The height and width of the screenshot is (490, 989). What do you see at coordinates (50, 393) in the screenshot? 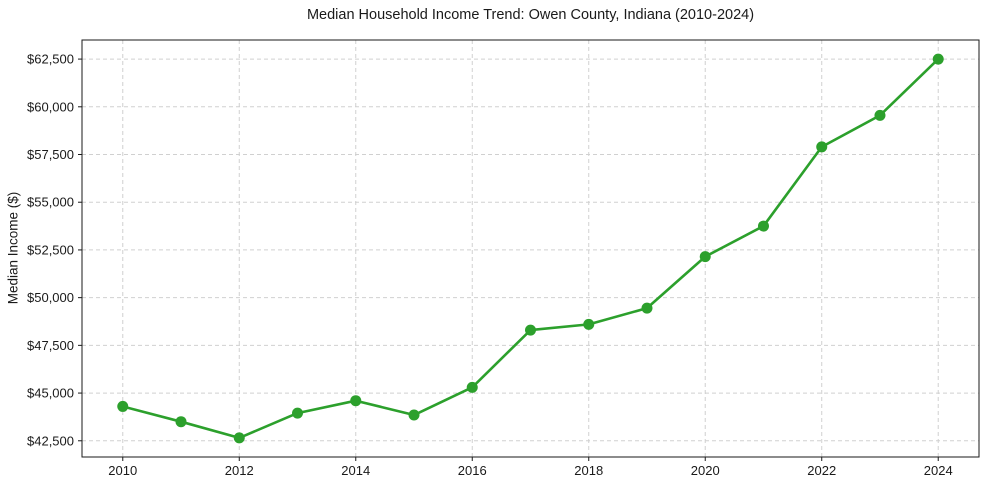
I see `y-tick-label: $45,000` at bounding box center [50, 393].